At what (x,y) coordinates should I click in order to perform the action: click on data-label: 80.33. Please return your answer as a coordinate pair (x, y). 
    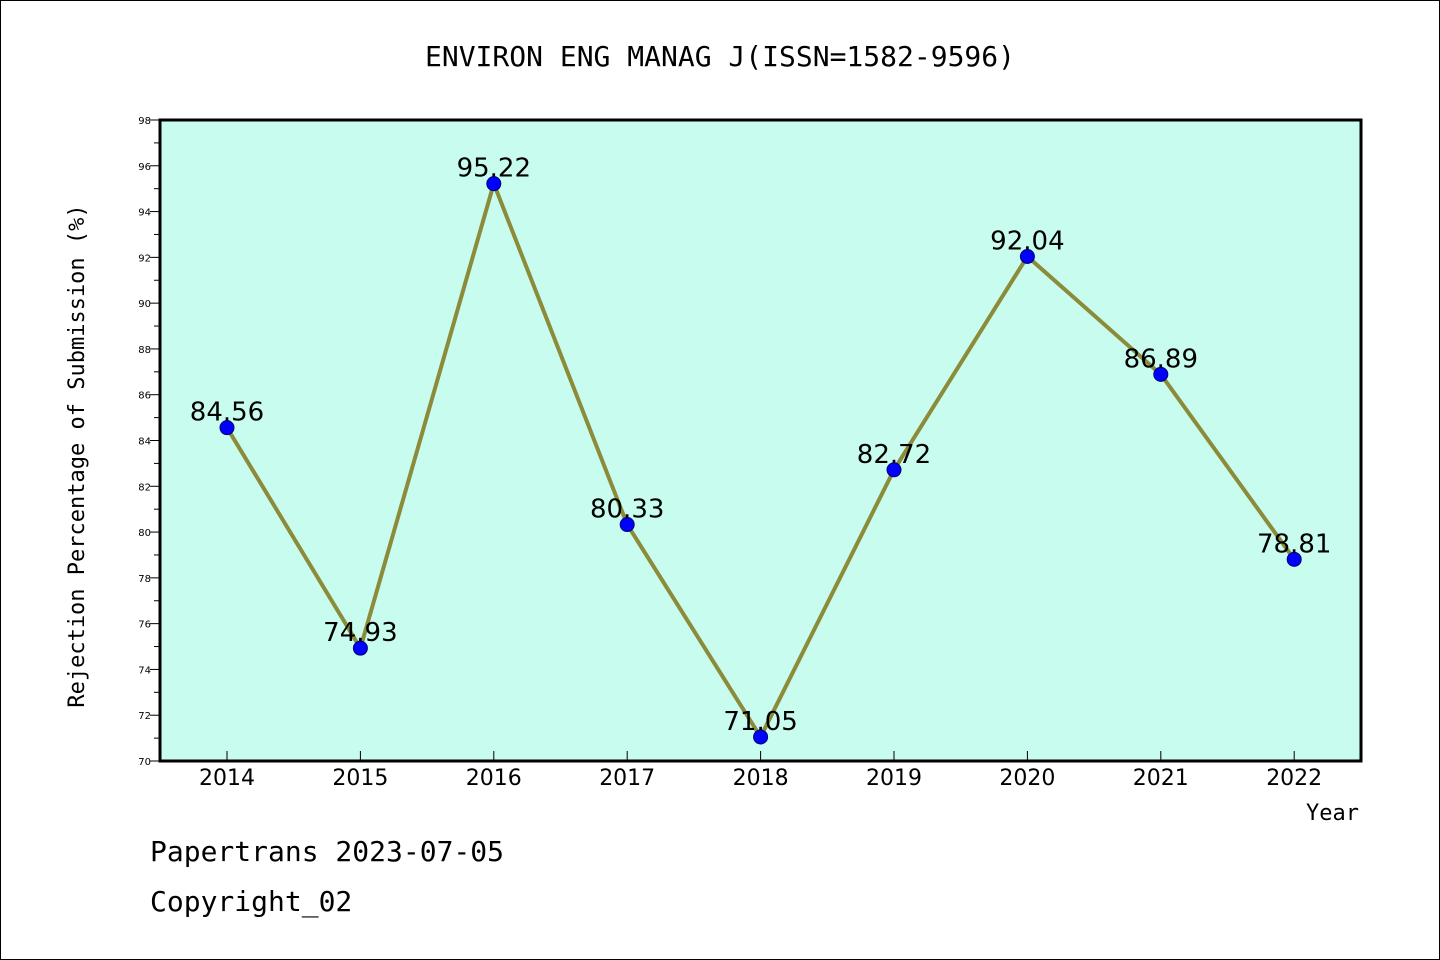
    Looking at the image, I should click on (627, 510).